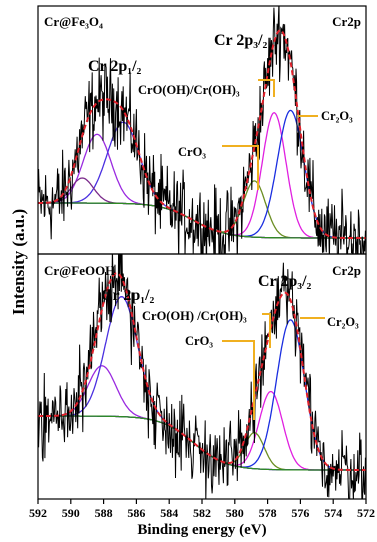 The height and width of the screenshot is (542, 377). What do you see at coordinates (268, 513) in the screenshot?
I see `x-tick-label: 578` at bounding box center [268, 513].